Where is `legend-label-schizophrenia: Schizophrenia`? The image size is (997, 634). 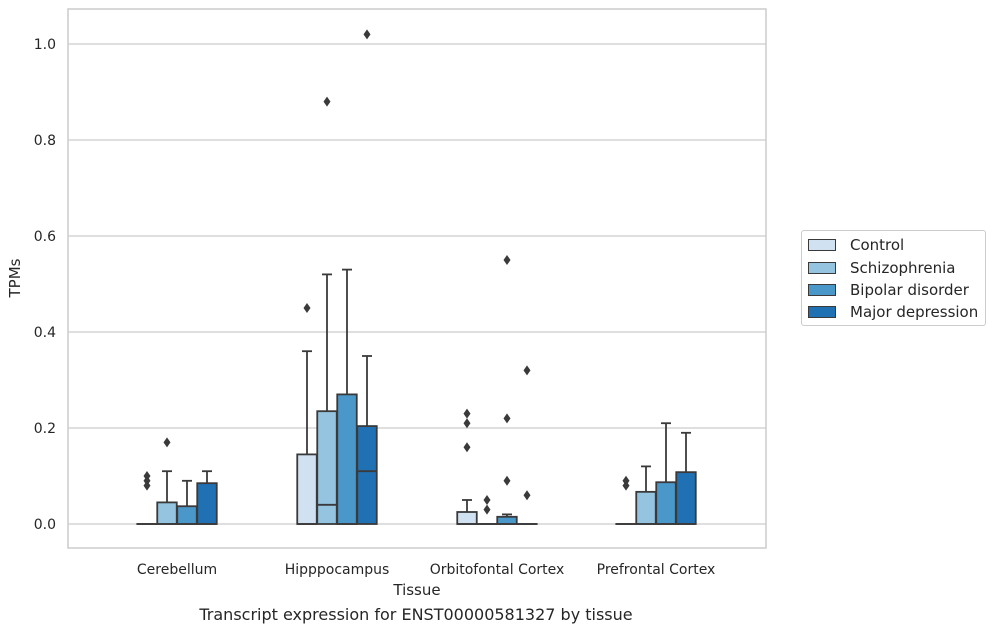
legend-label-schizophrenia: Schizophrenia is located at coordinates (903, 268).